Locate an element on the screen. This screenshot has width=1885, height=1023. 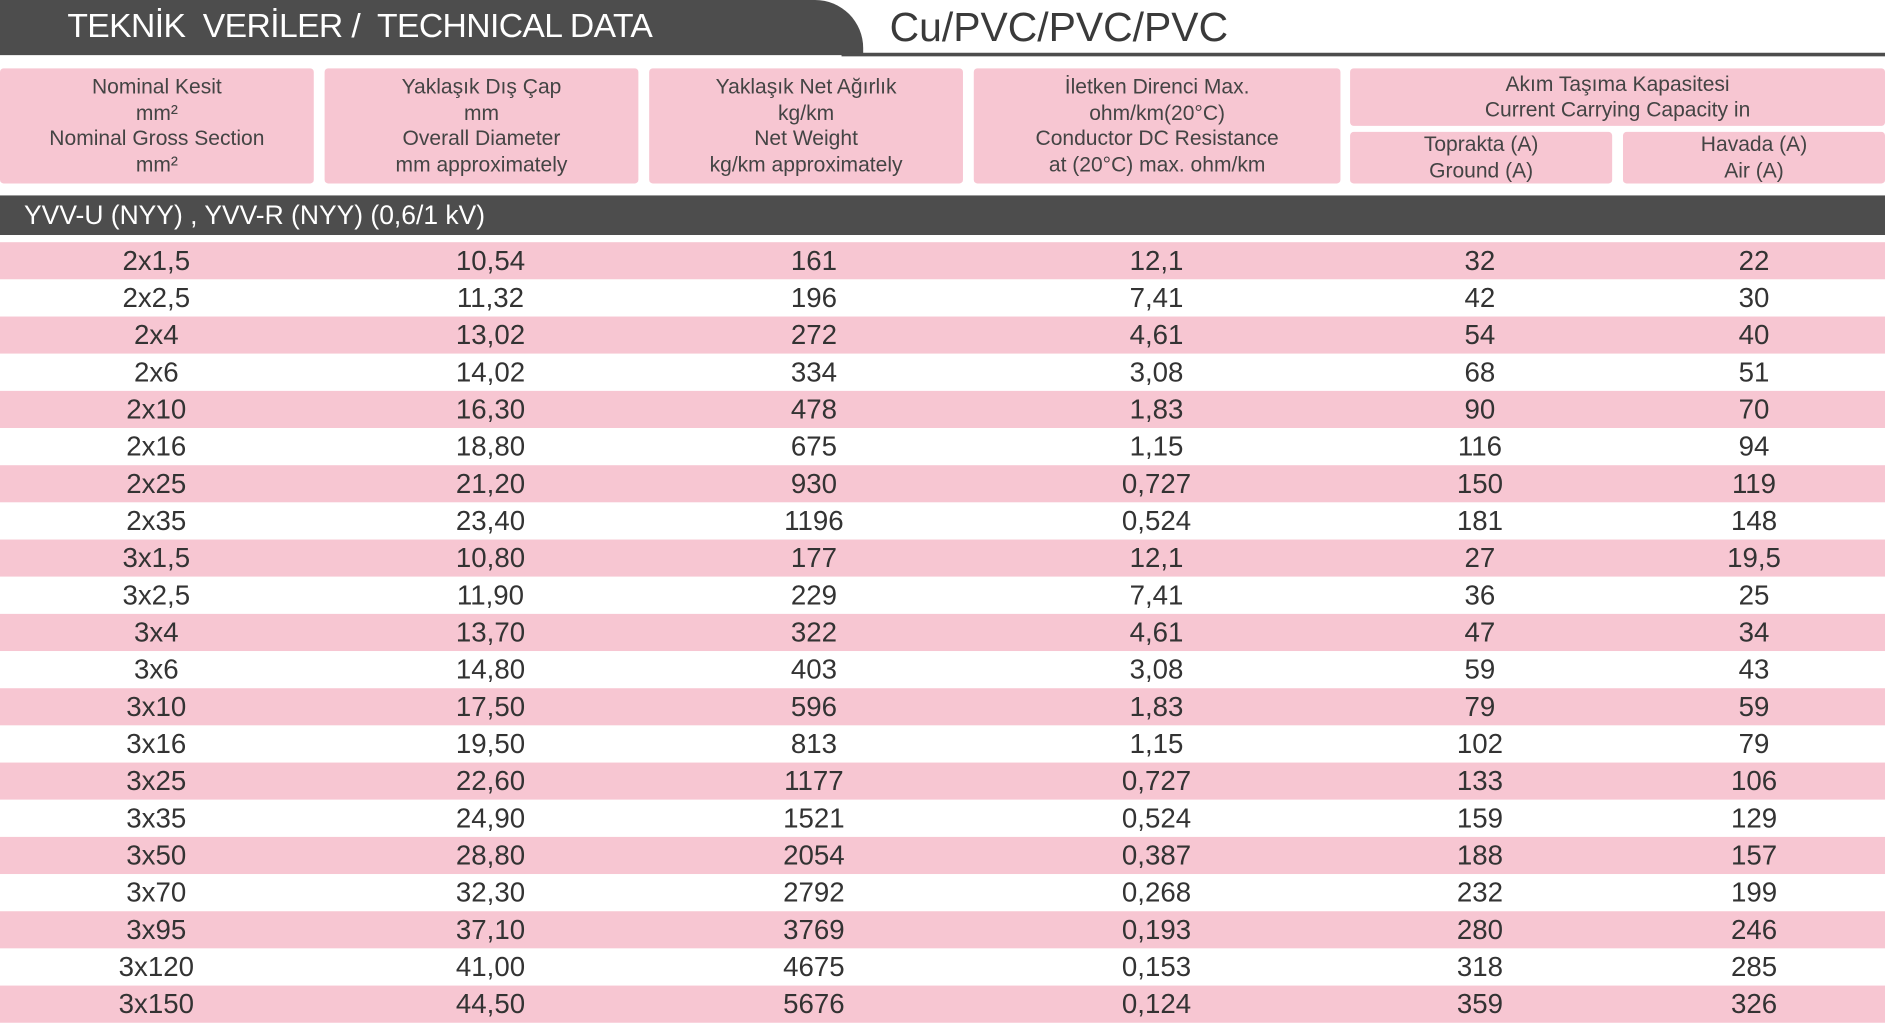
table-cell: 0,727 is located at coordinates (1156, 483).